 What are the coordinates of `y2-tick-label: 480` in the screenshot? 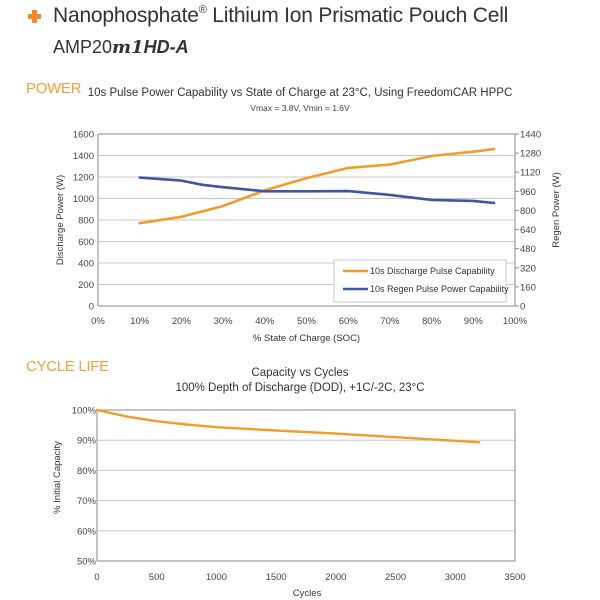 It's located at (528, 249).